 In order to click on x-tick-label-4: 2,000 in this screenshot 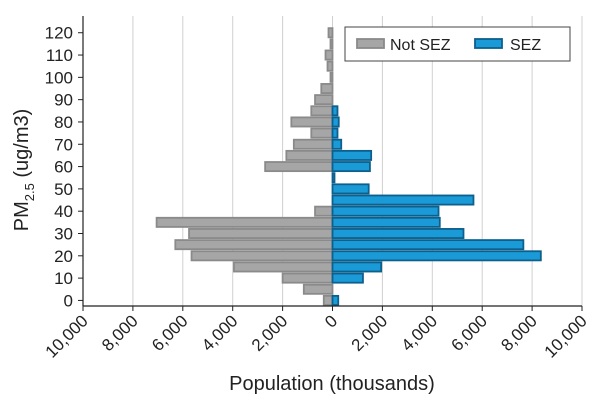, I will do `click(270, 333)`.